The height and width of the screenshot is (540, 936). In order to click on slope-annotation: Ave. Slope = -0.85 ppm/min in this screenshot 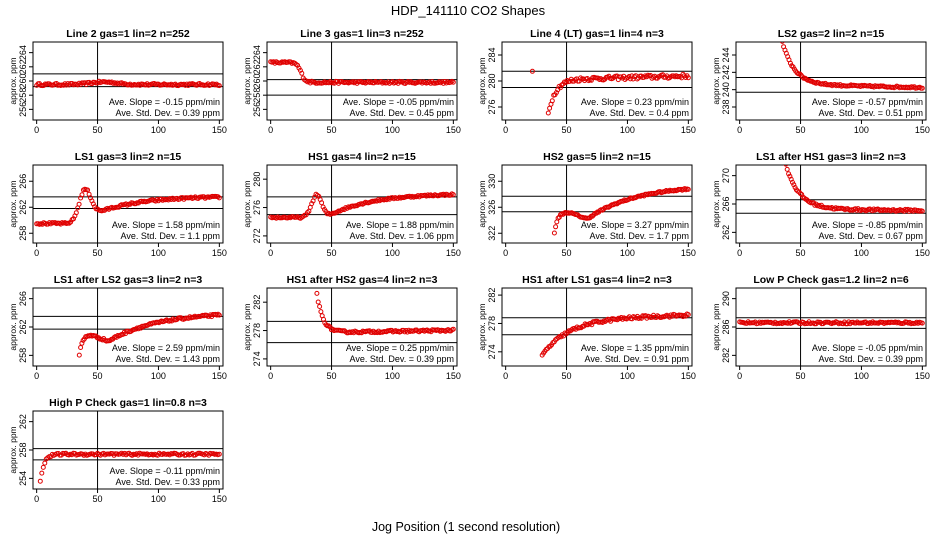, I will do `click(867, 225)`.